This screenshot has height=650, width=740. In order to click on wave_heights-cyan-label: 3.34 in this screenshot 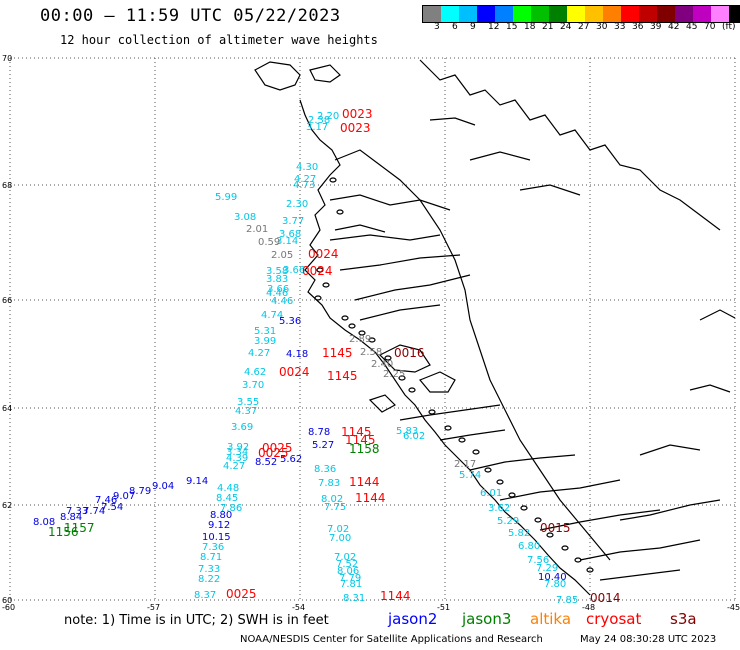, I will do `click(237, 452)`.